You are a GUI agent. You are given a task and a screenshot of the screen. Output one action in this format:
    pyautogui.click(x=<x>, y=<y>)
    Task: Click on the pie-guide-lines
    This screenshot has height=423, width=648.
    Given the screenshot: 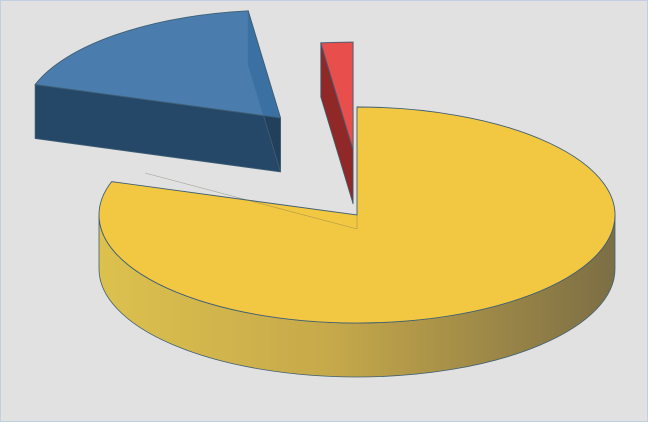 What is the action you would take?
    pyautogui.click(x=251, y=172)
    